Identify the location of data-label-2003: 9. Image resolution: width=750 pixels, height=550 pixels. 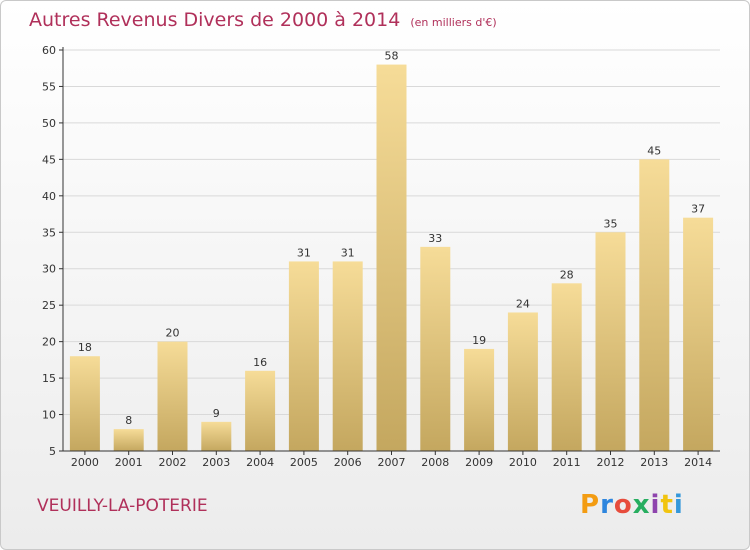
(216, 413).